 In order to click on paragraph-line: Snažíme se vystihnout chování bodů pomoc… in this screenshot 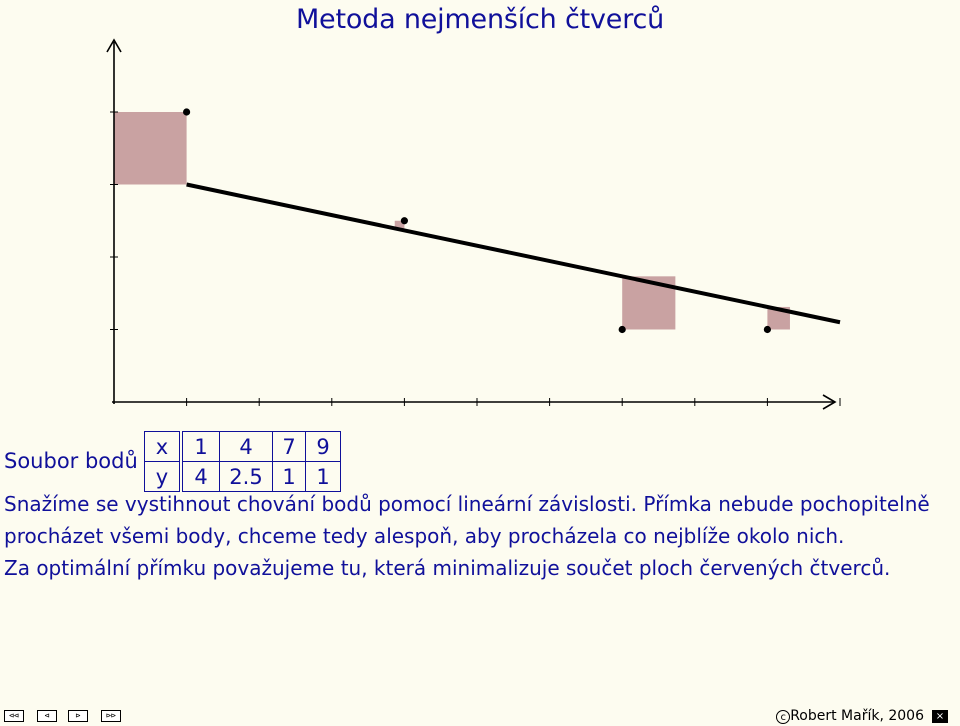, I will do `click(467, 504)`.